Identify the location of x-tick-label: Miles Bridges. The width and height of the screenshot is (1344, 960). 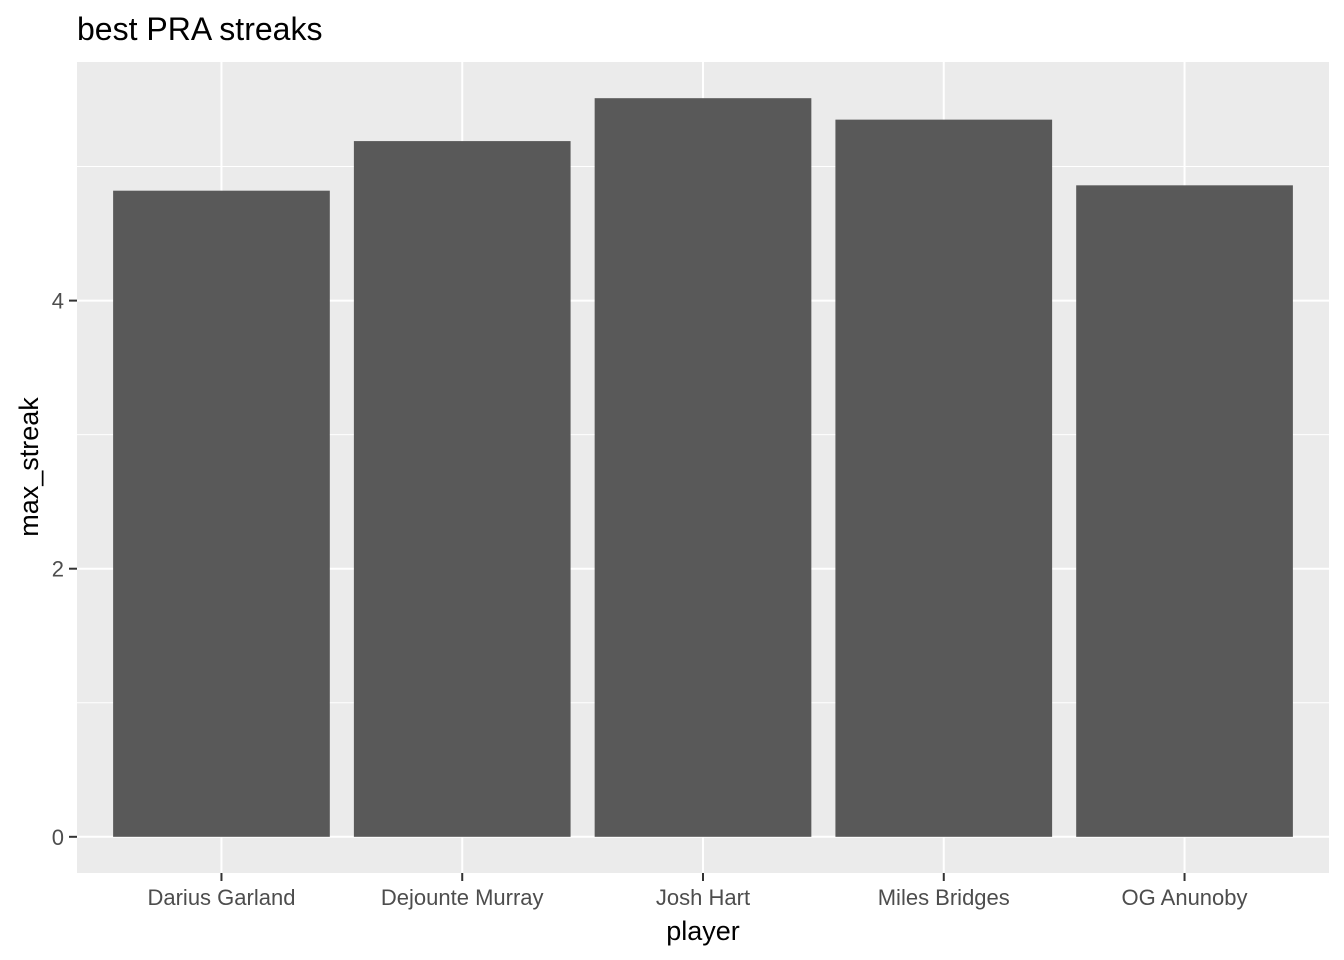
(944, 897).